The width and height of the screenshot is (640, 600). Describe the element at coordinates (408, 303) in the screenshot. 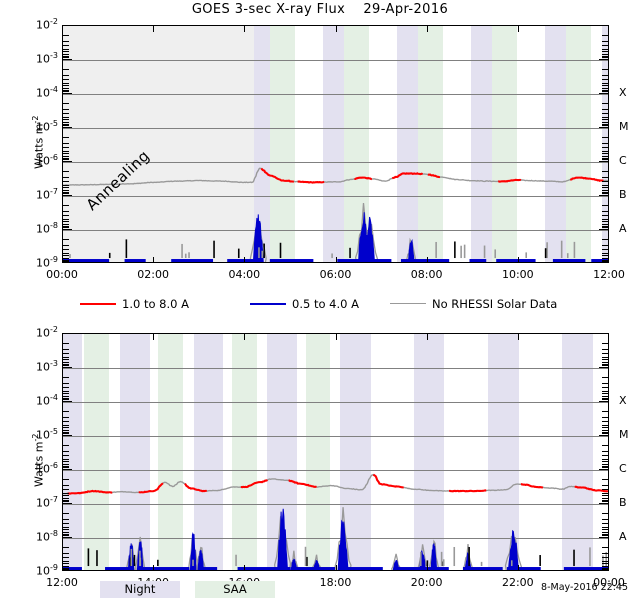

I see `legend-swatch-line` at that location.